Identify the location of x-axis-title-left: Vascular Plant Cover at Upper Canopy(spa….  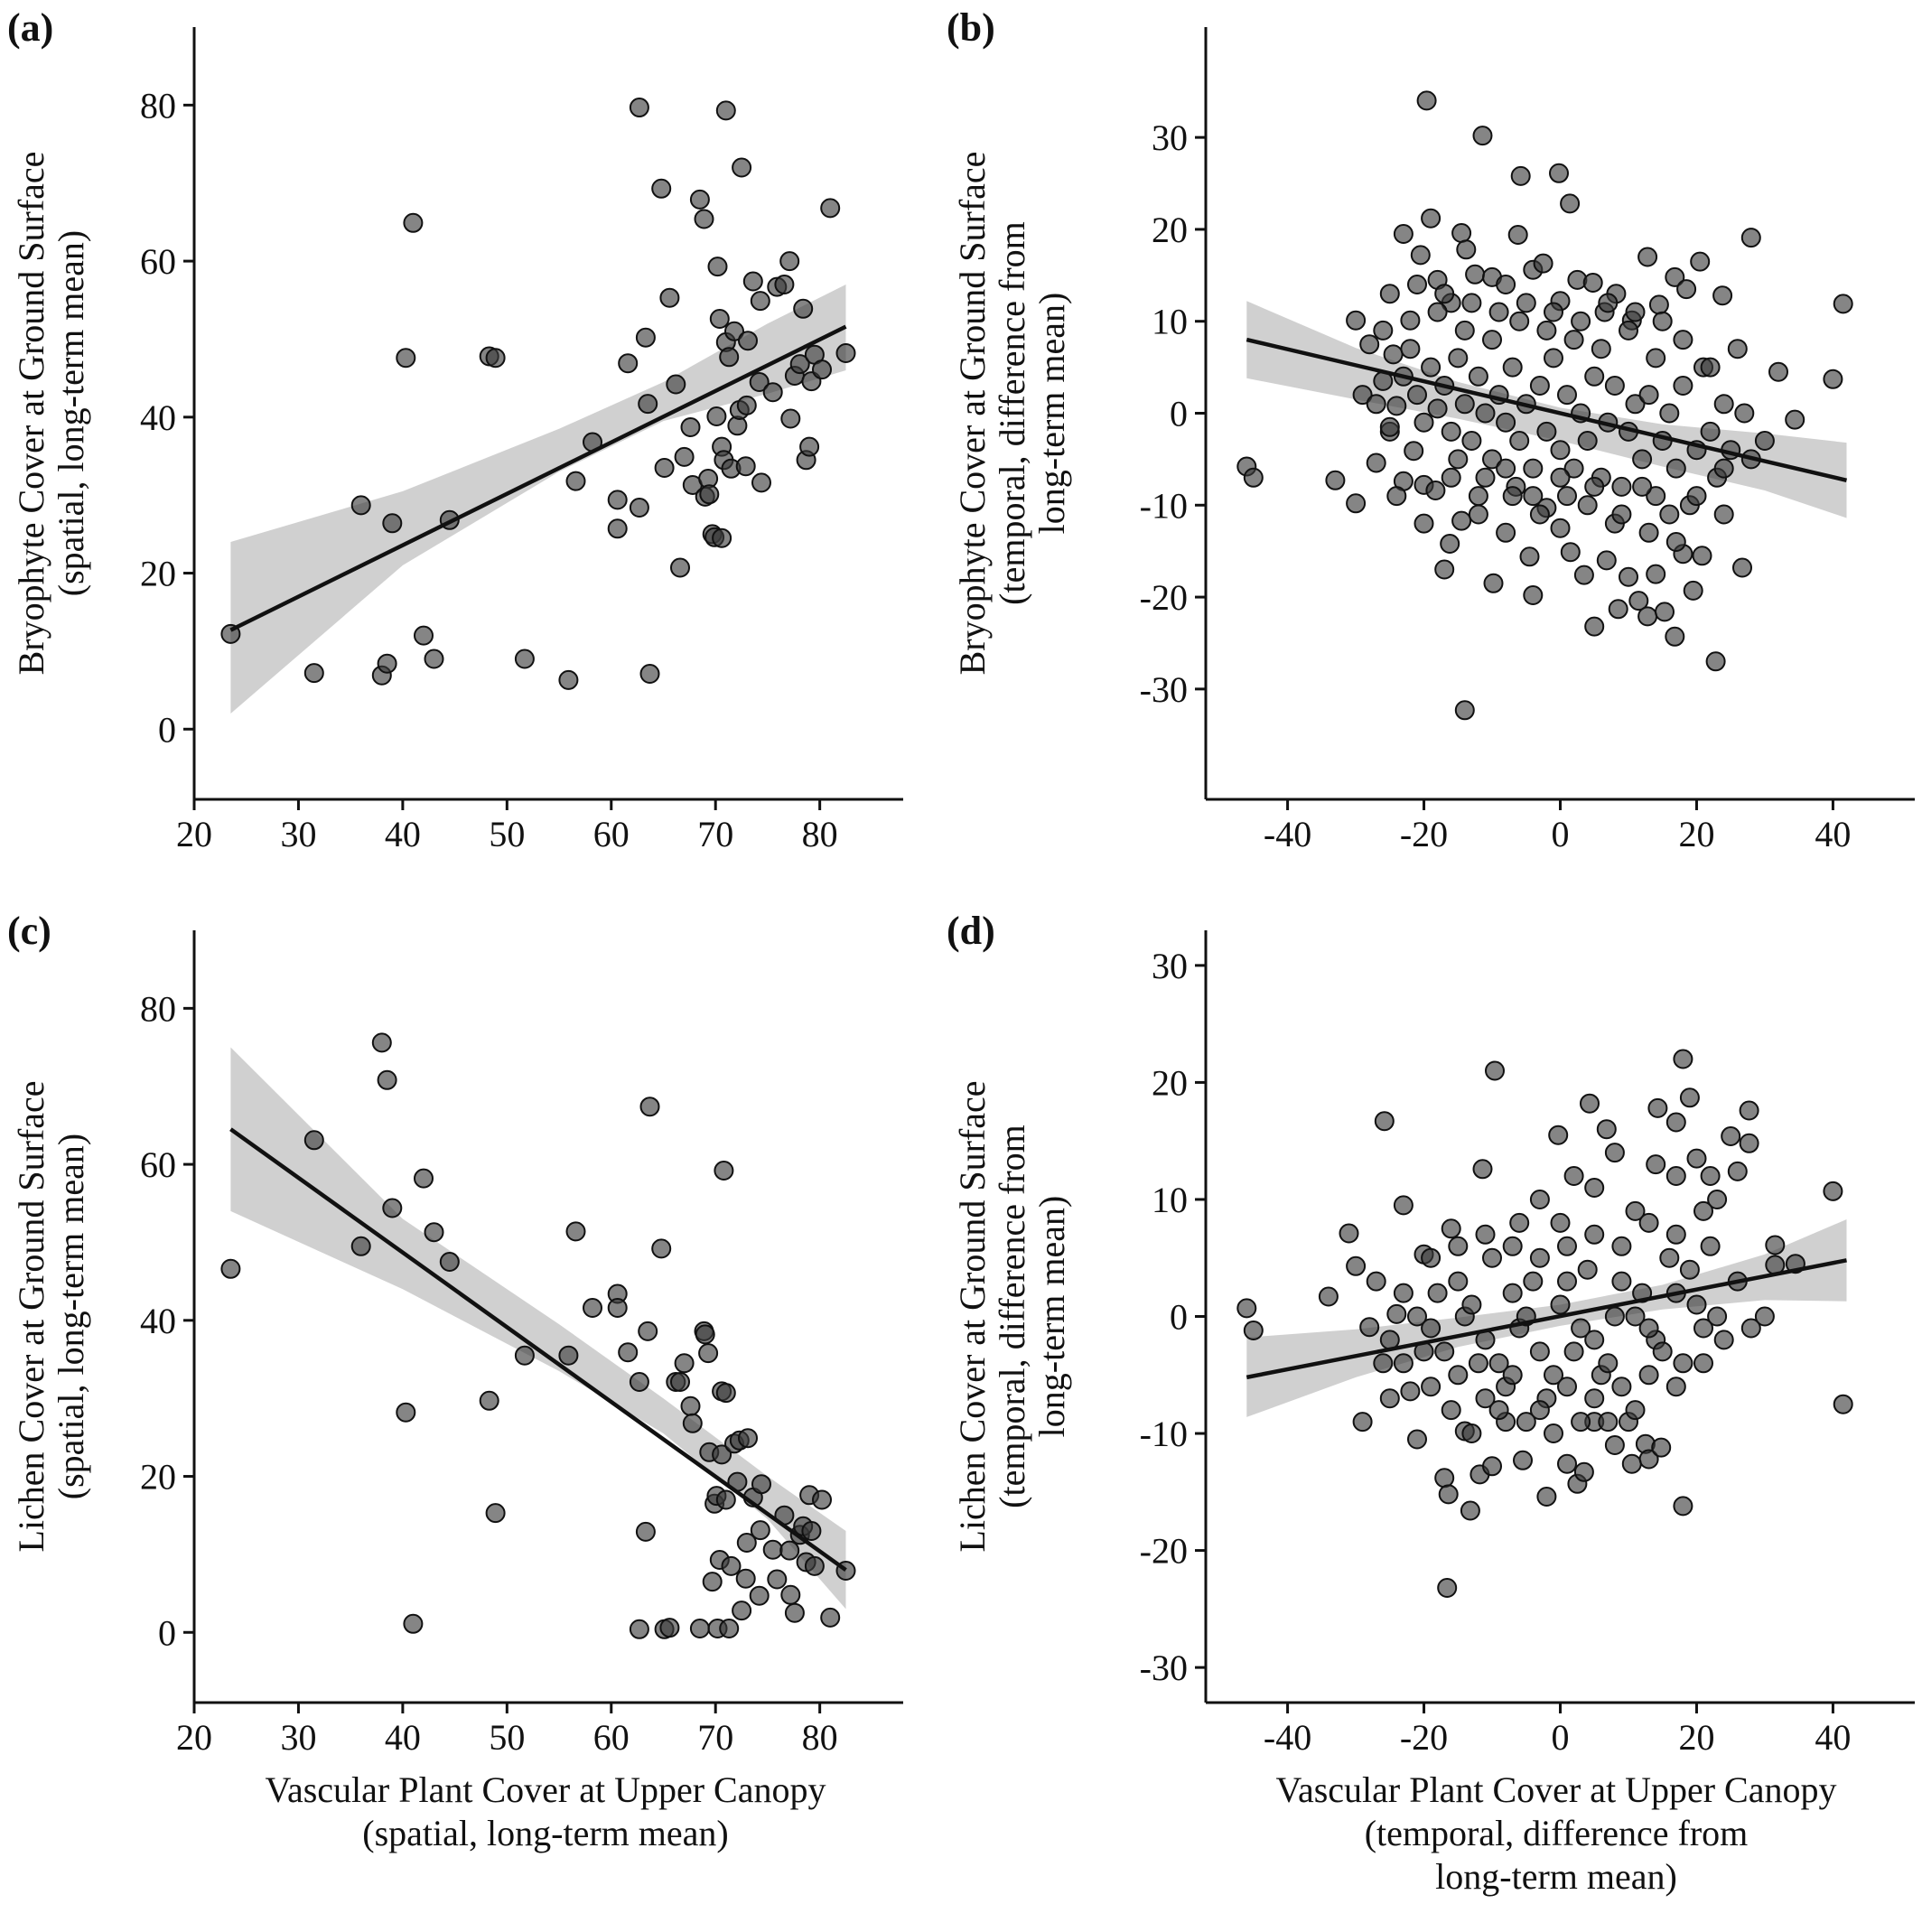
(546, 1811).